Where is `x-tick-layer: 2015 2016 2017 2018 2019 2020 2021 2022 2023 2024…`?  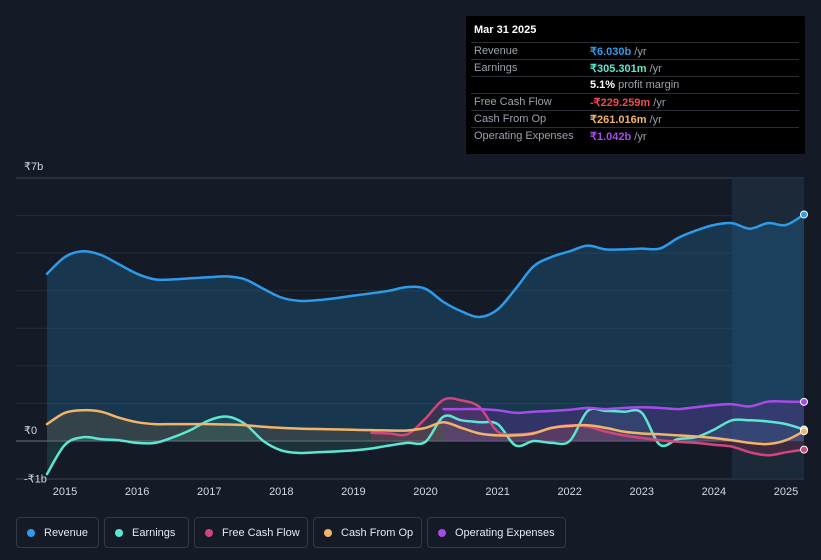
x-tick-layer: 2015 2016 2017 2018 2019 2020 2021 2022 2023 2024… is located at coordinates (425, 492).